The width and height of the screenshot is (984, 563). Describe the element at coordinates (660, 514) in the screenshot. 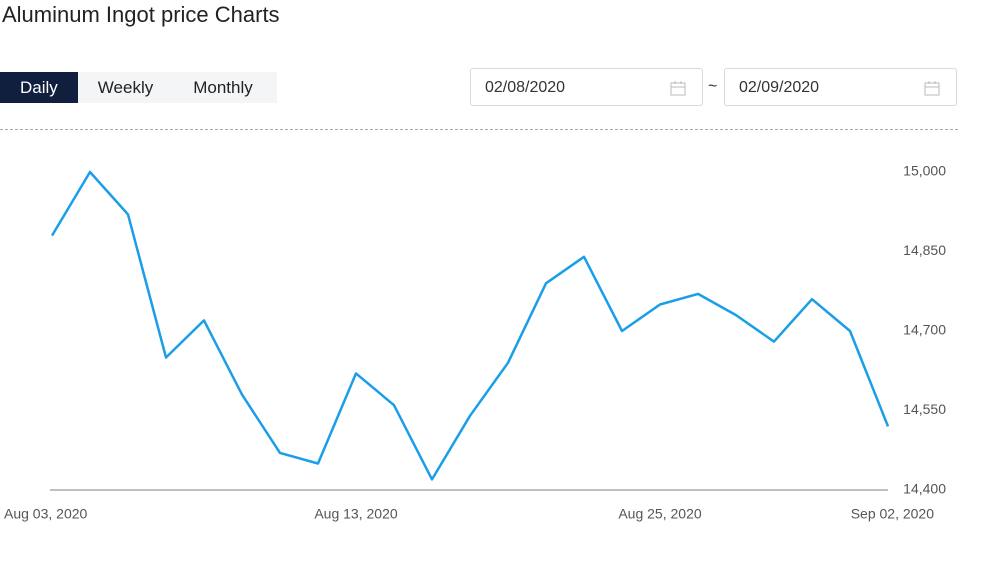

I see `x-tick-label: Aug 25, 2020` at that location.